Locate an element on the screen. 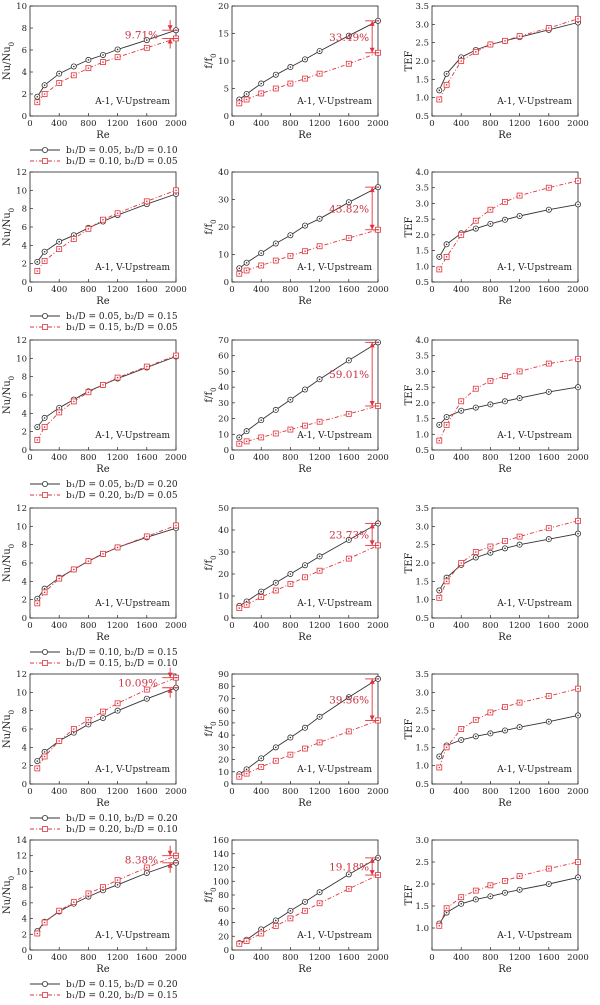 The width and height of the screenshot is (600, 1005). y-tick-label: 30 is located at coordinates (223, 748).